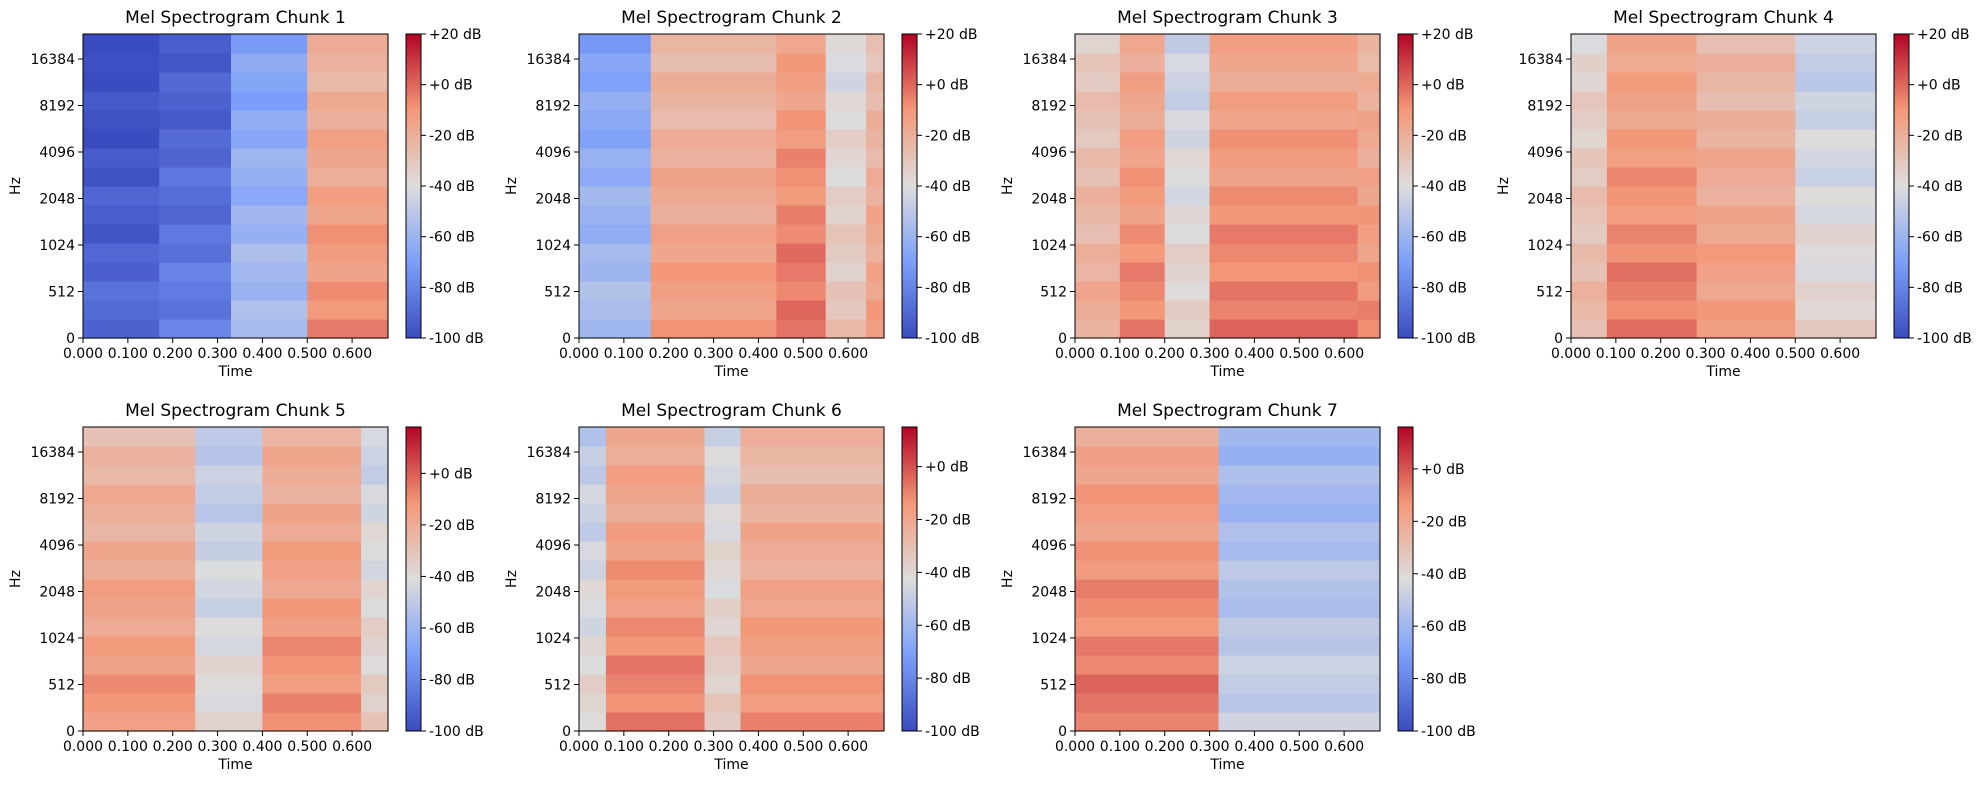 This screenshot has height=790, width=1985. Describe the element at coordinates (1049, 200) in the screenshot. I see `y-tick-label: 2048` at that location.